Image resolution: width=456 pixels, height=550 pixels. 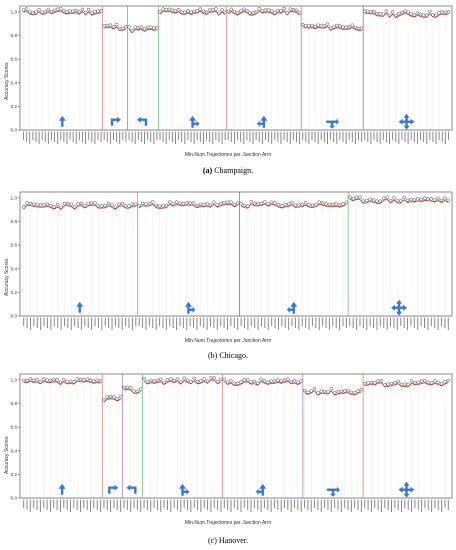 I want to click on caption-letter: (c), so click(x=212, y=540).